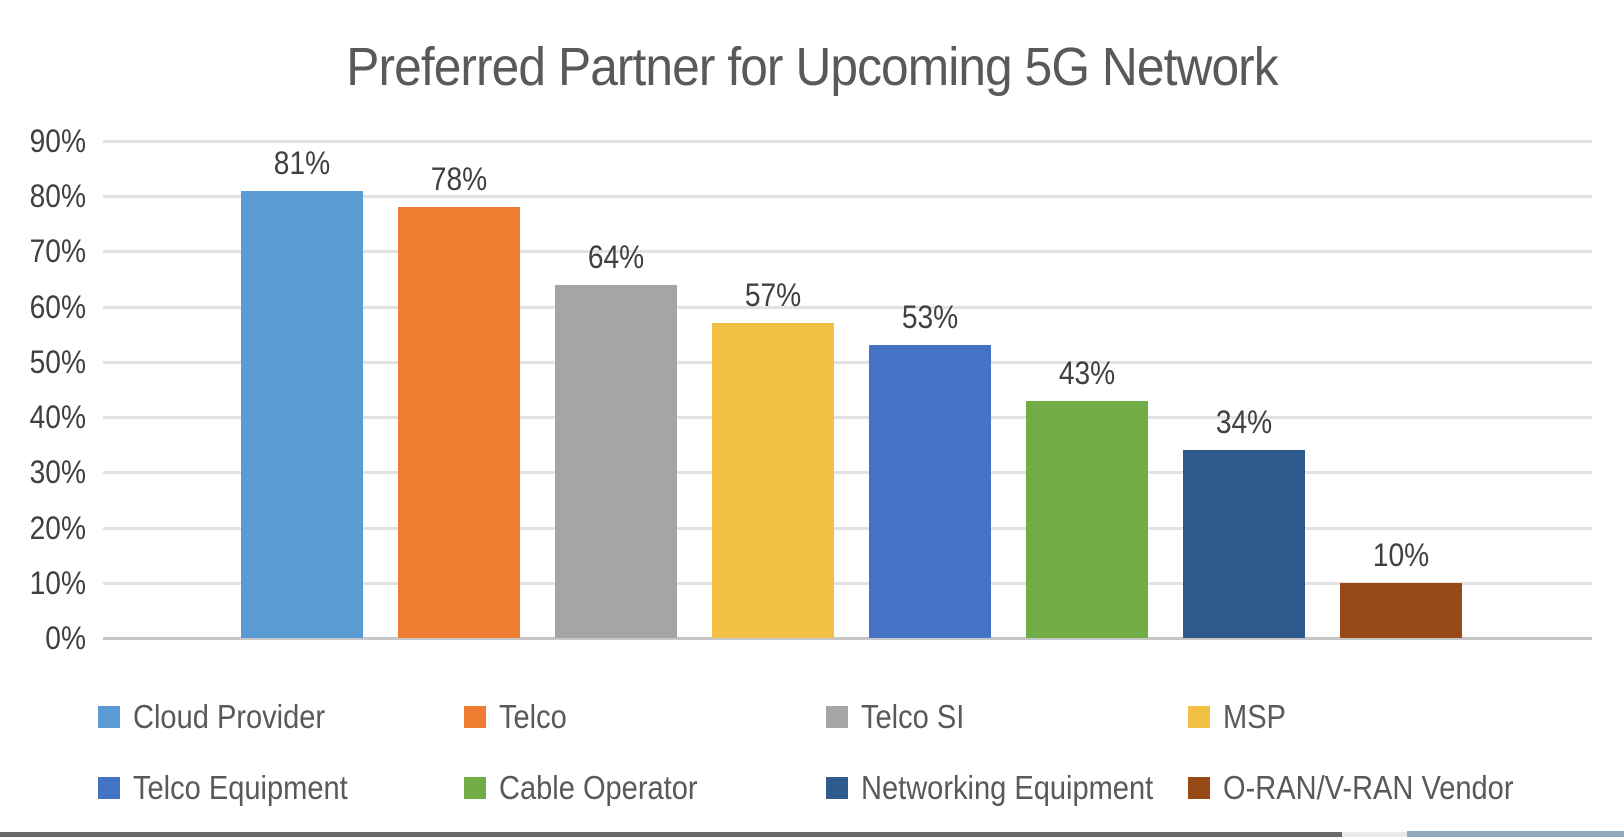  What do you see at coordinates (533, 716) in the screenshot?
I see `legend-label-telco: Telco` at bounding box center [533, 716].